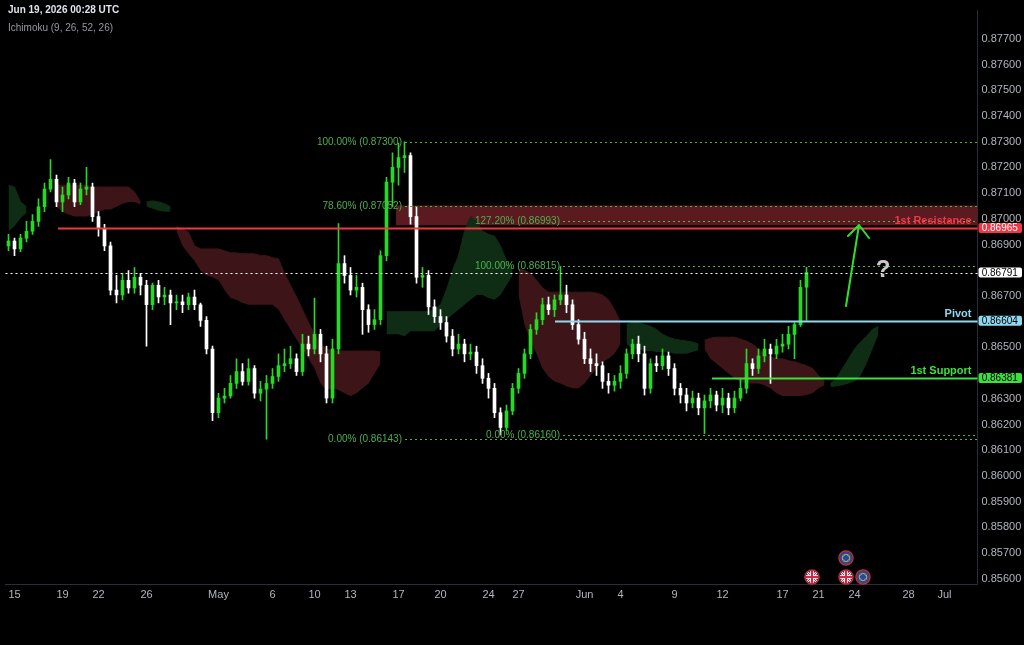 Image resolution: width=1024 pixels, height=645 pixels. I want to click on annotation: Jun 19, 2026 00:28 UTC, so click(64, 9).